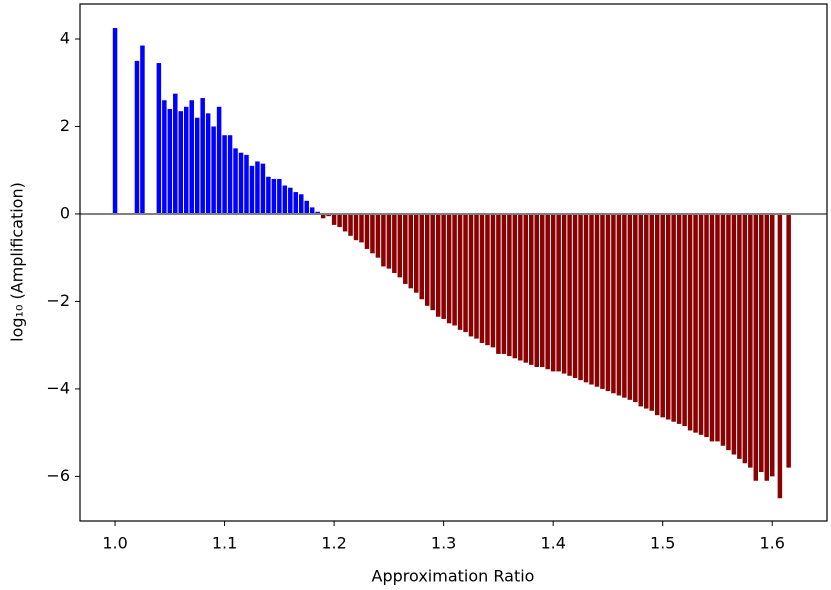  I want to click on x-tick-label: 1.6, so click(772, 543).